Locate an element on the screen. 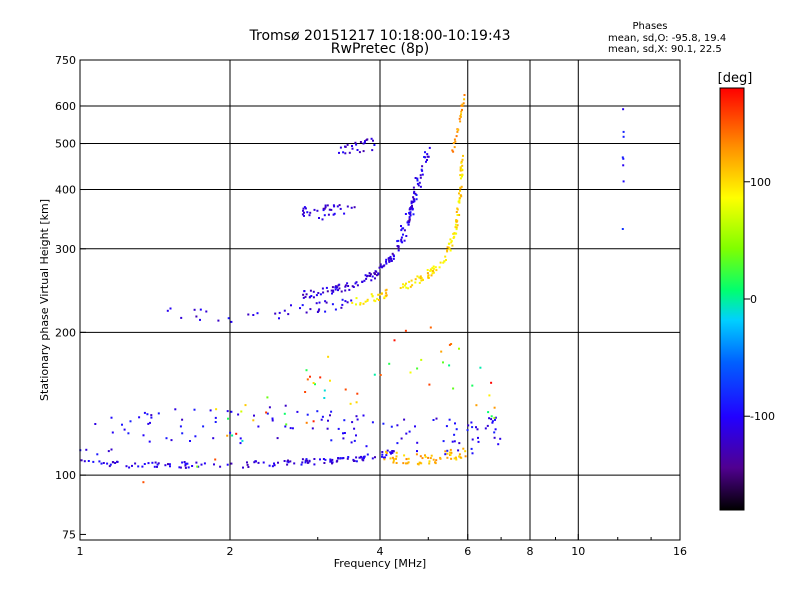 This screenshot has width=800, height=600. x-tick-label: 1 is located at coordinates (80, 551).